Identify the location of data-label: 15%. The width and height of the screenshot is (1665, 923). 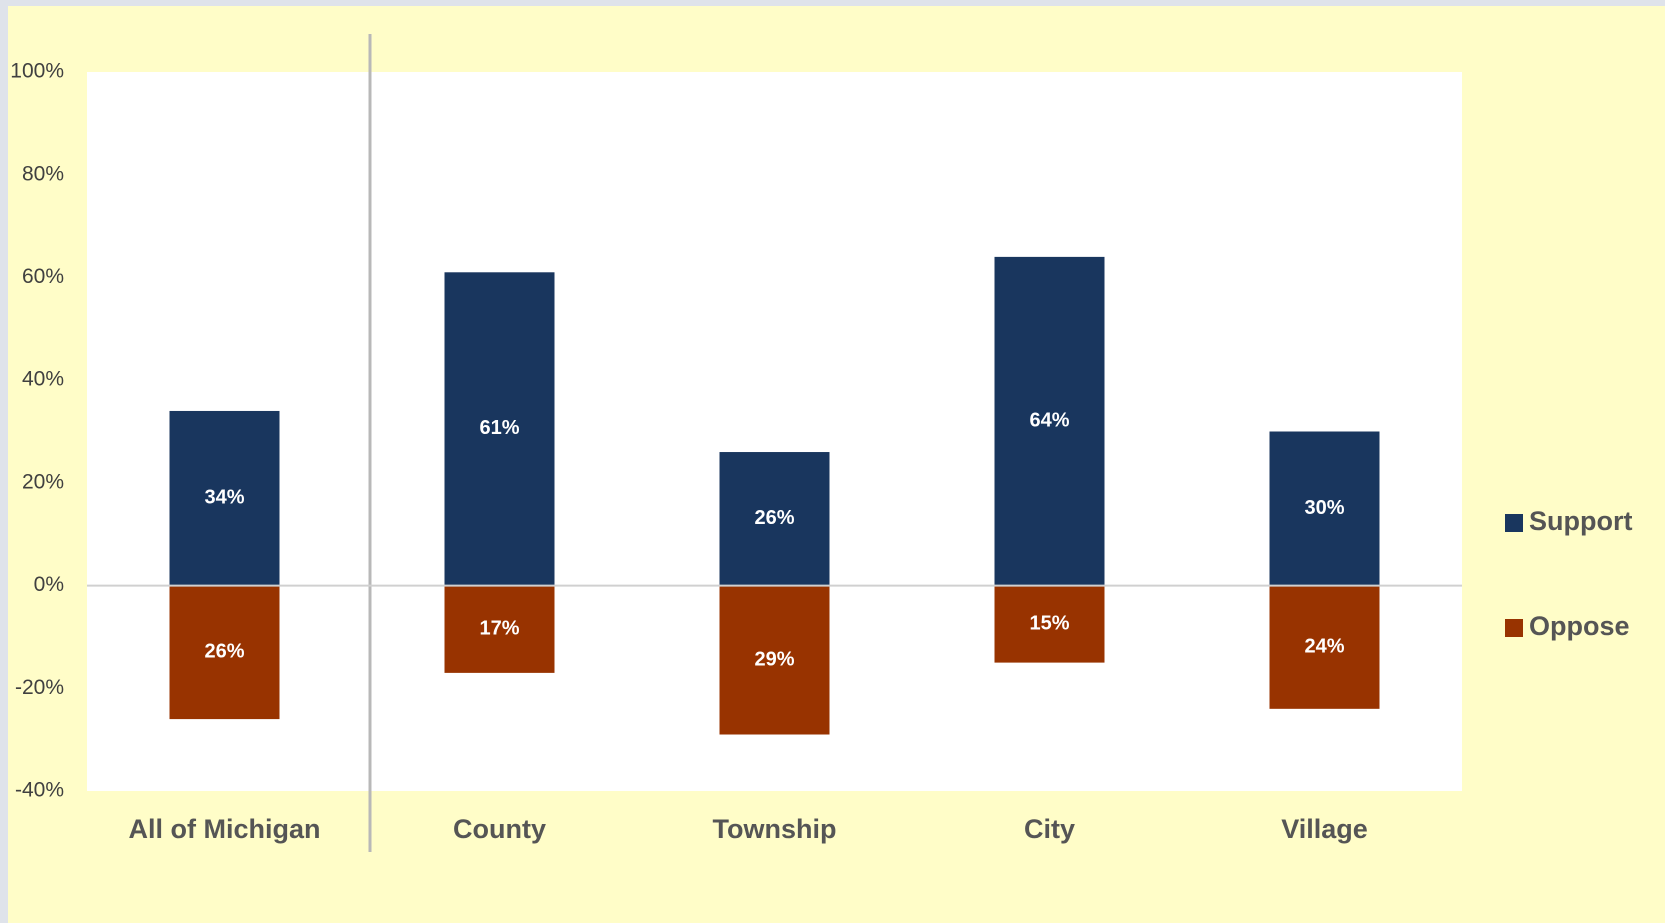
(1049, 623).